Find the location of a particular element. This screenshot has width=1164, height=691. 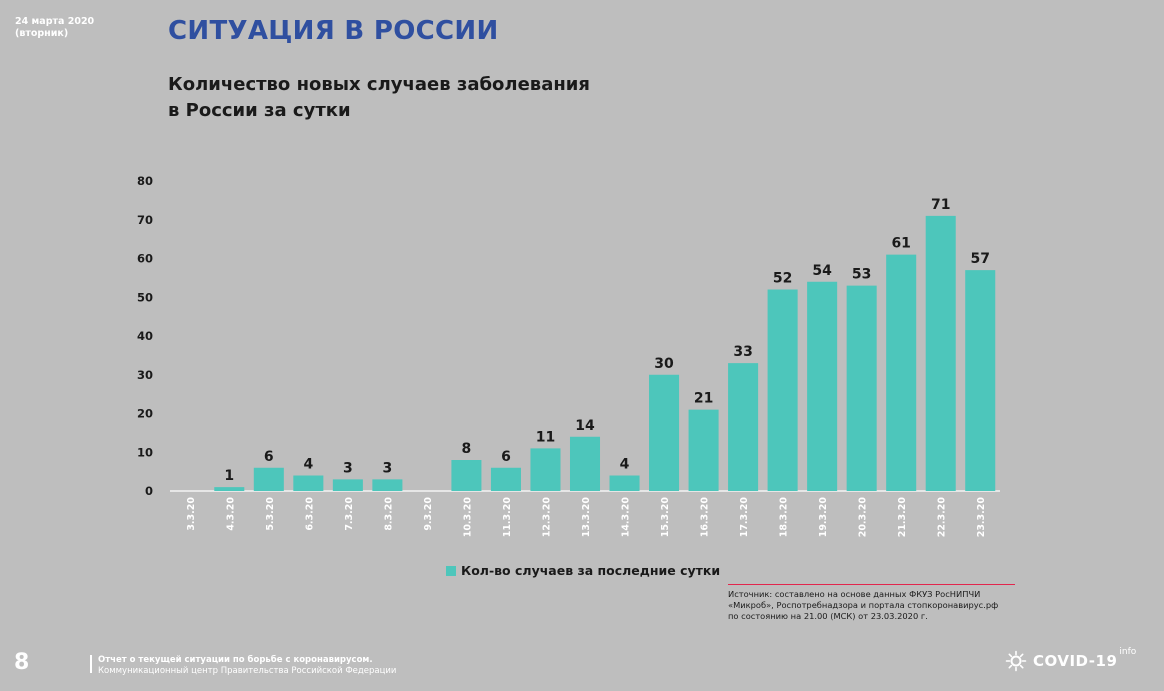

legend-swatch is located at coordinates (451, 570).